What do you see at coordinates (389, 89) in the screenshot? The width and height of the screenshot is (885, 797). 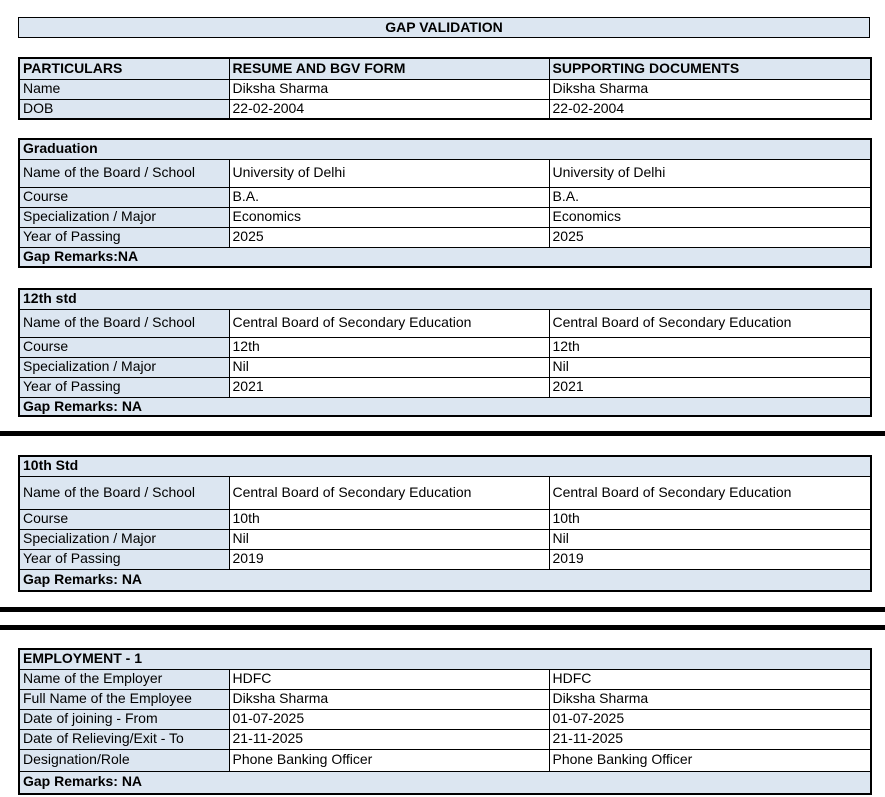 I see `name-resume-value: Diksha Sharma` at bounding box center [389, 89].